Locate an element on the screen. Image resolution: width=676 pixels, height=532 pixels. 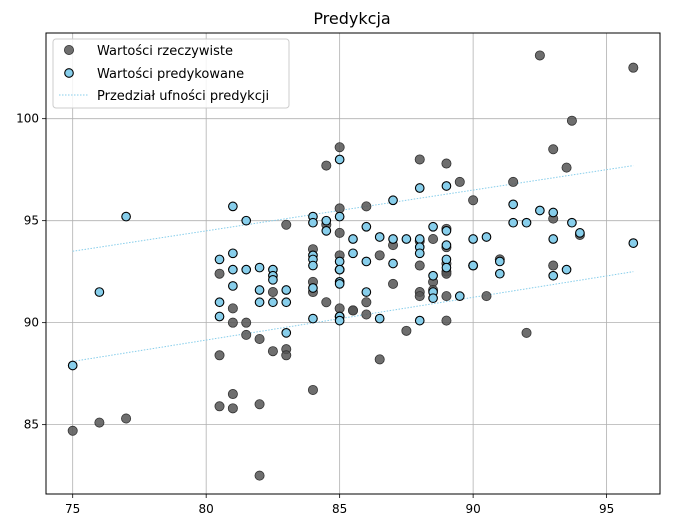
y-tick-label: 95 is located at coordinates (31, 221).